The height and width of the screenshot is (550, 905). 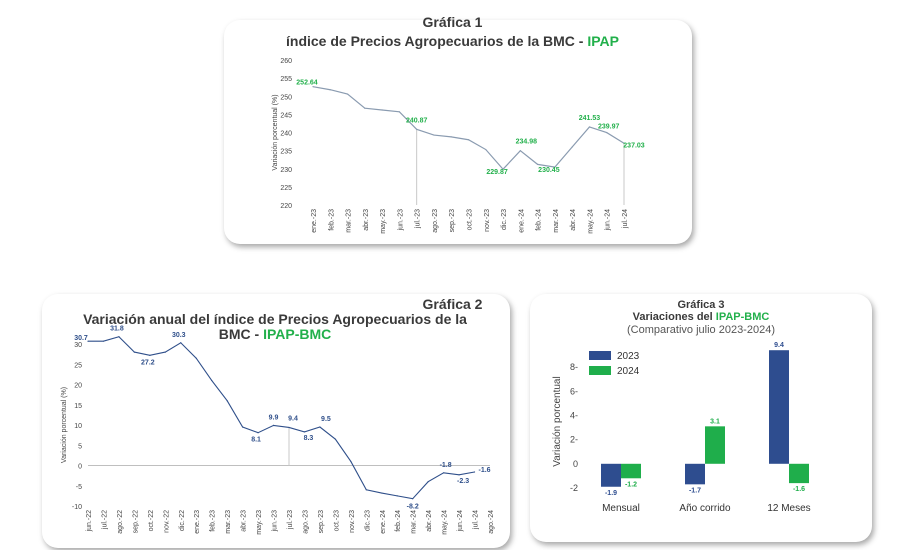 What do you see at coordinates (241, 334) in the screenshot?
I see `chart2-title-main: BMC -` at bounding box center [241, 334].